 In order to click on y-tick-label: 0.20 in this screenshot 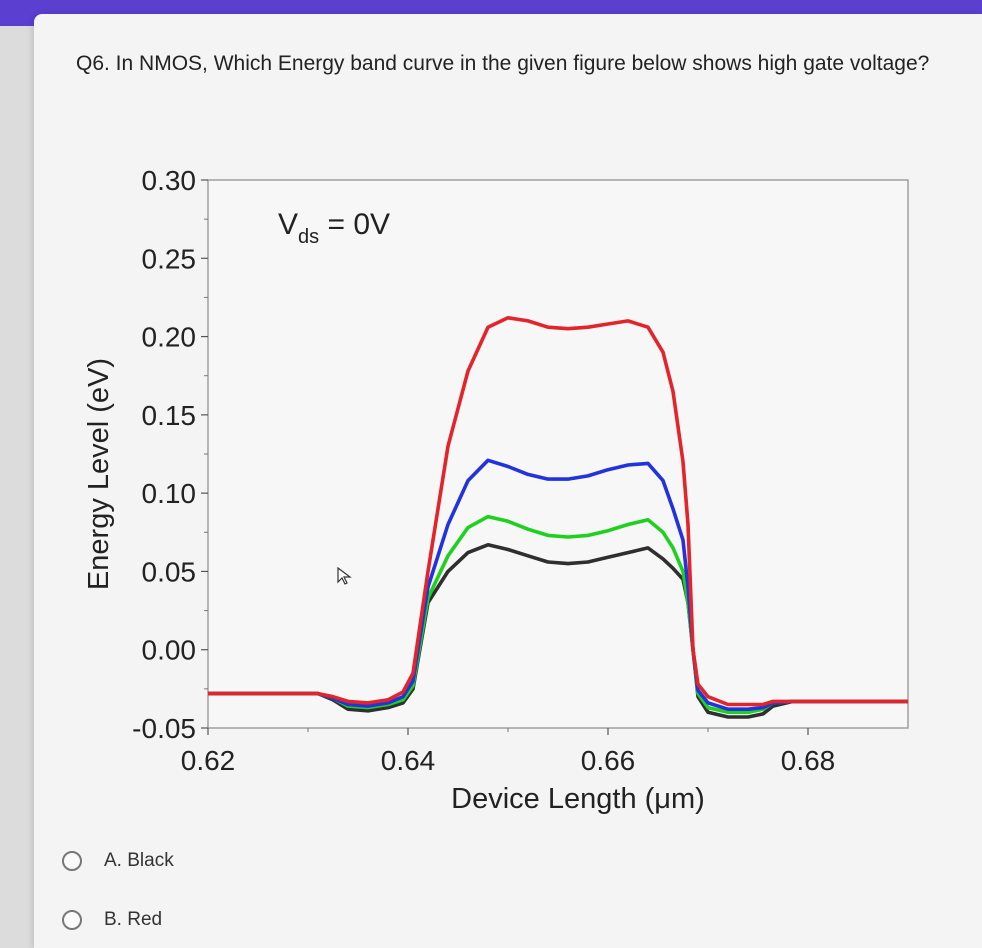, I will do `click(169, 337)`.